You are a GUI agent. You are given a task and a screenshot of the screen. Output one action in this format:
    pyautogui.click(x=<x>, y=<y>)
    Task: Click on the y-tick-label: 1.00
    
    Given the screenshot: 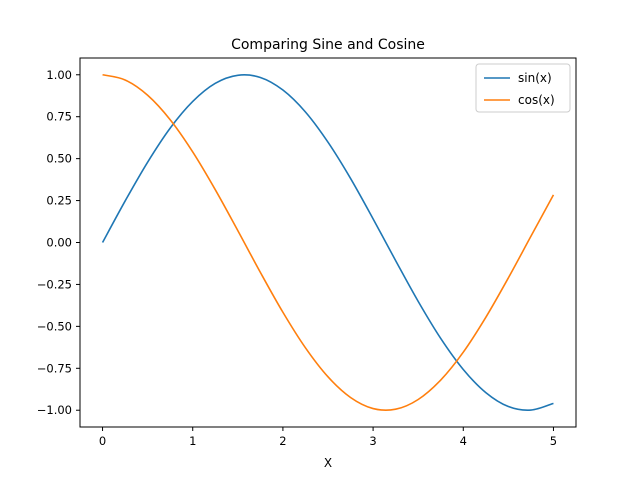 What is the action you would take?
    pyautogui.click(x=59, y=75)
    